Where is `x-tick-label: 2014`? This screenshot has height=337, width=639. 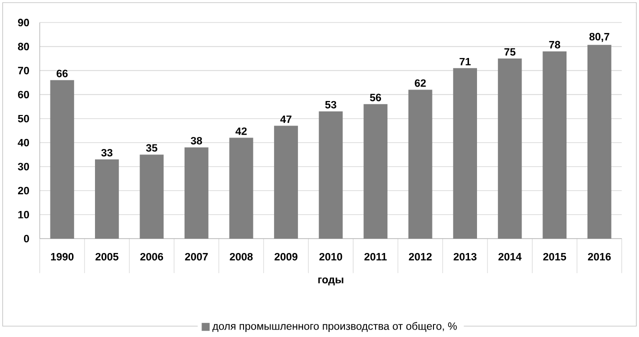
x-tick-label: 2014 is located at coordinates (510, 256).